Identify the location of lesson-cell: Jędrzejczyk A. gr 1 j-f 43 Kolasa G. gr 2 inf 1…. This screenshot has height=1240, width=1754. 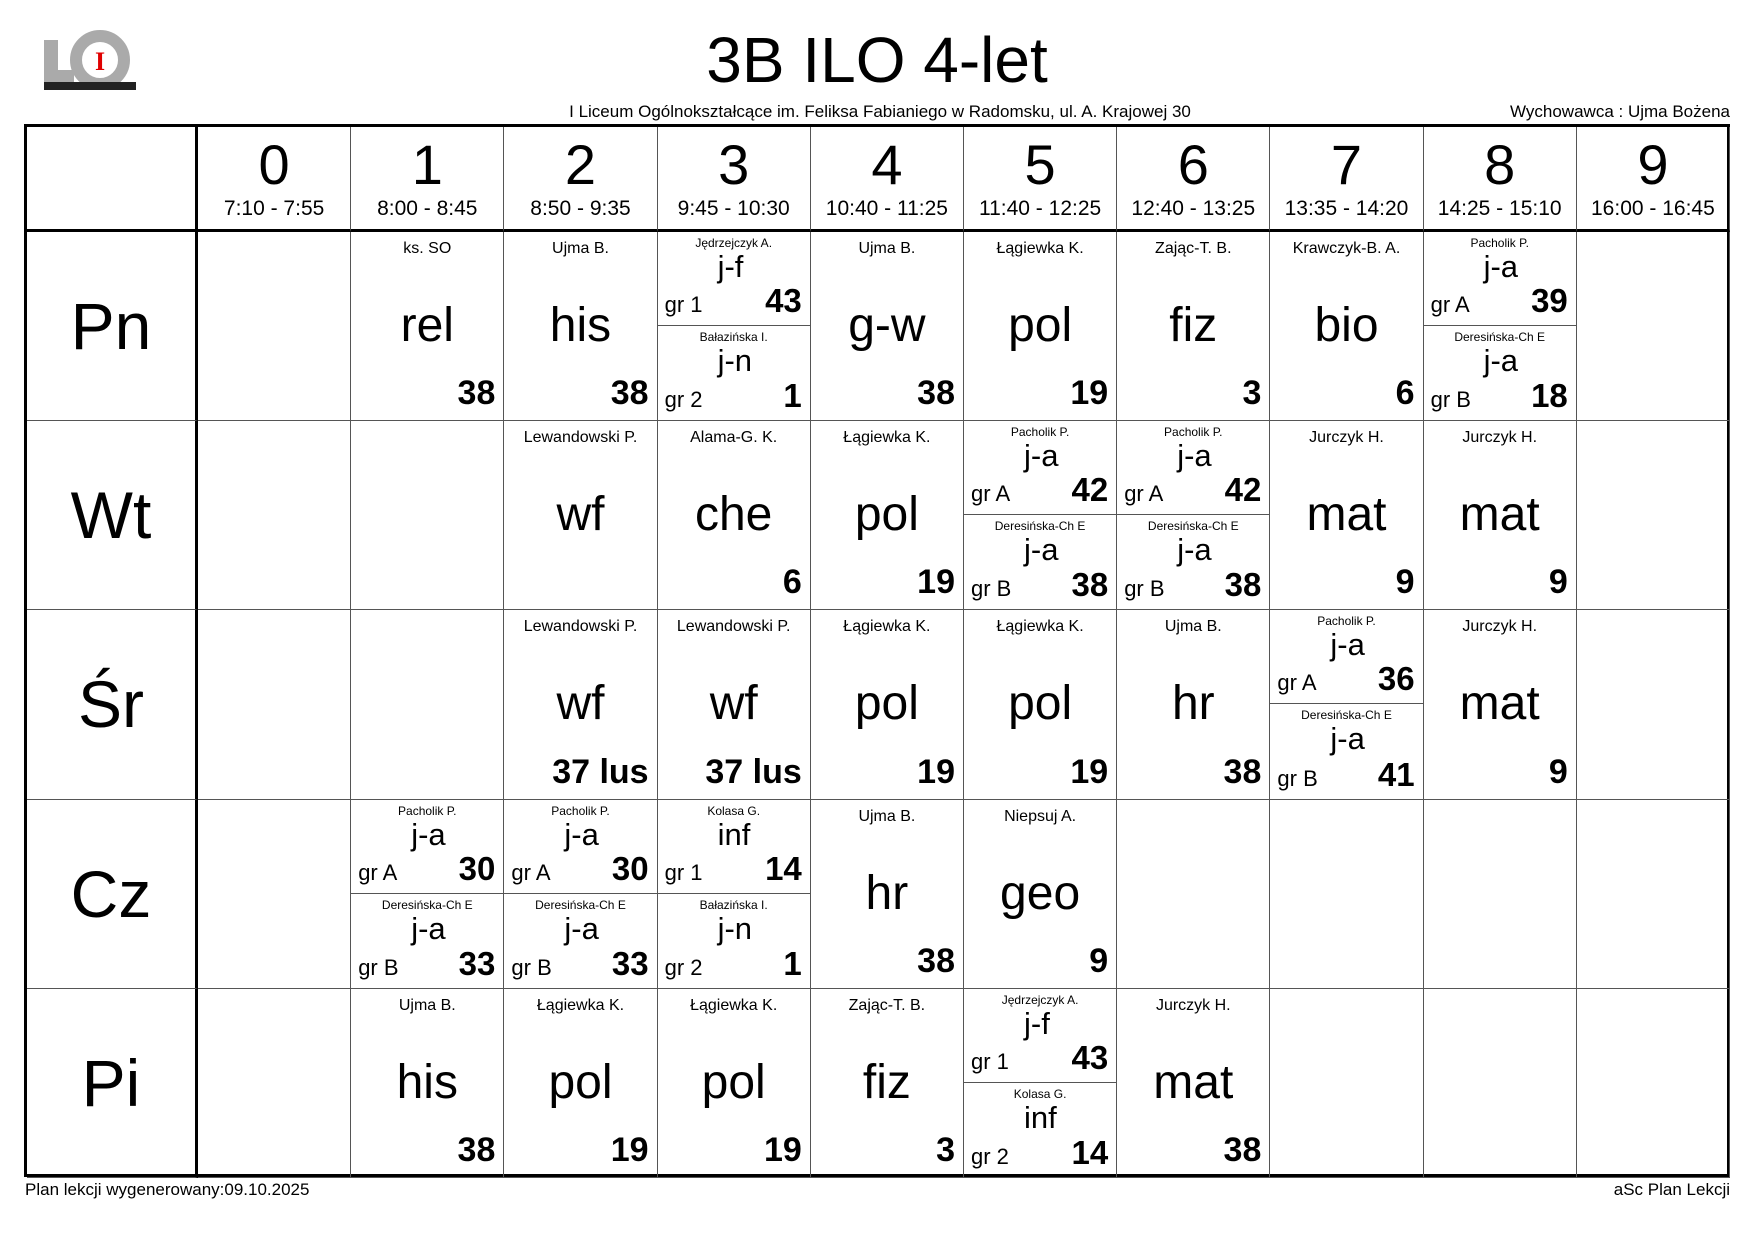
(1041, 1083).